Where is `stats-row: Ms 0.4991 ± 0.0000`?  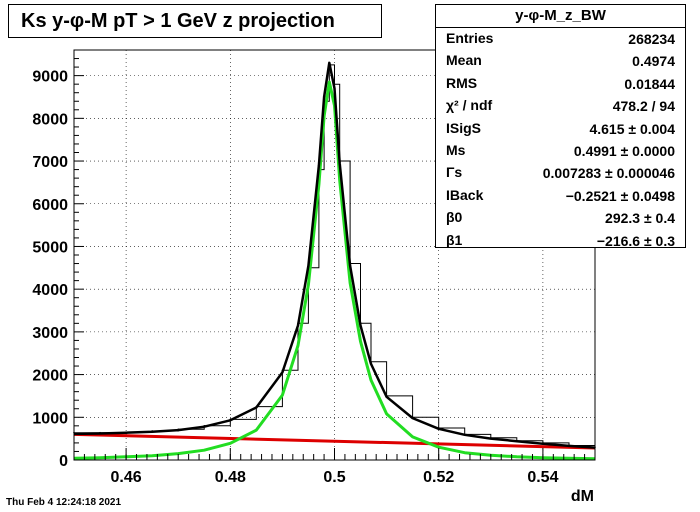 stats-row: Ms 0.4991 ± 0.0000 is located at coordinates (560, 151).